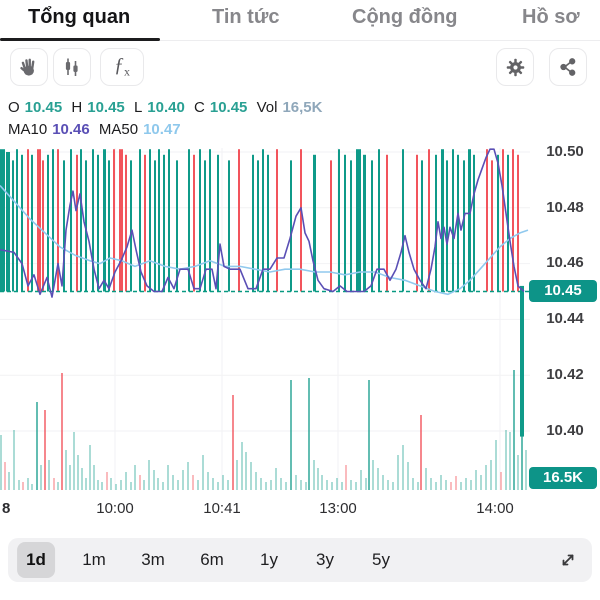 The height and width of the screenshot is (600, 600). Describe the element at coordinates (36, 560) in the screenshot. I see `period-1d: 1d` at that location.